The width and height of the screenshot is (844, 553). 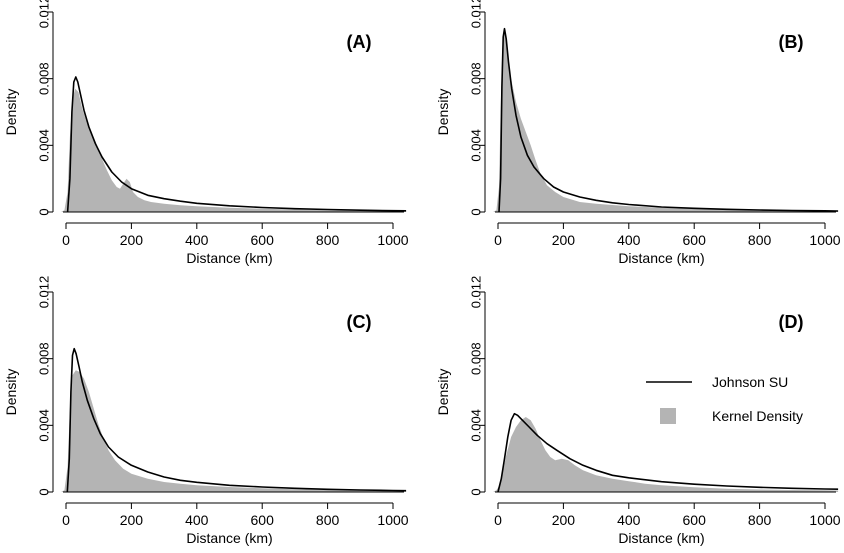 What do you see at coordinates (724, 399) in the screenshot?
I see `legend: Johnson SU Kernel Density` at bounding box center [724, 399].